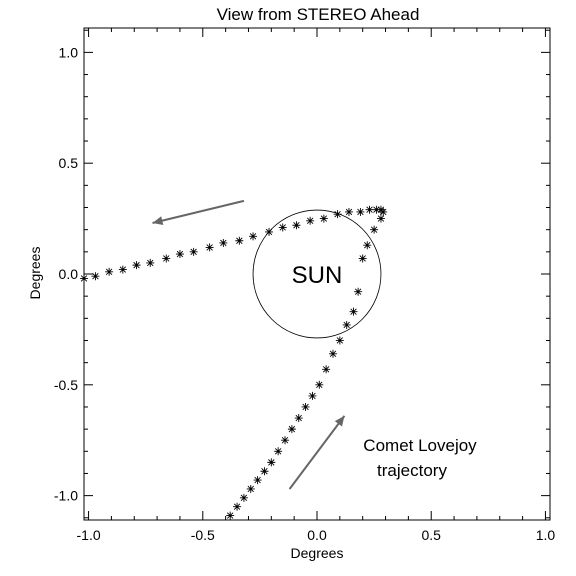 The height and width of the screenshot is (576, 576). What do you see at coordinates (318, 14) in the screenshot?
I see `chart-title: View from STEREO Ahead` at bounding box center [318, 14].